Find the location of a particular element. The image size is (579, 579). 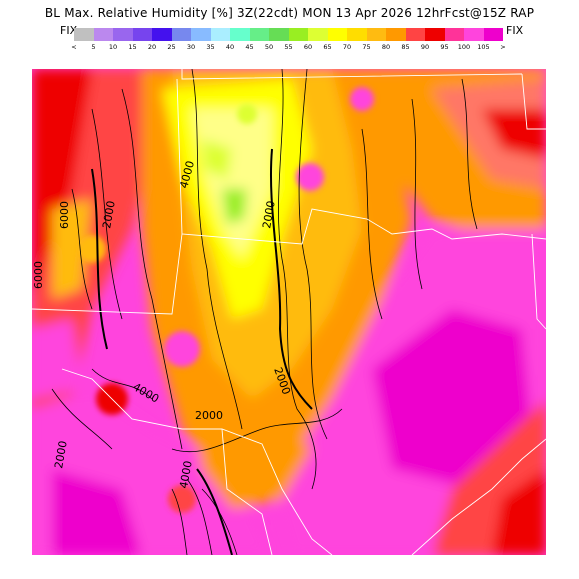

color-scale-tick: 25 is located at coordinates (171, 47).